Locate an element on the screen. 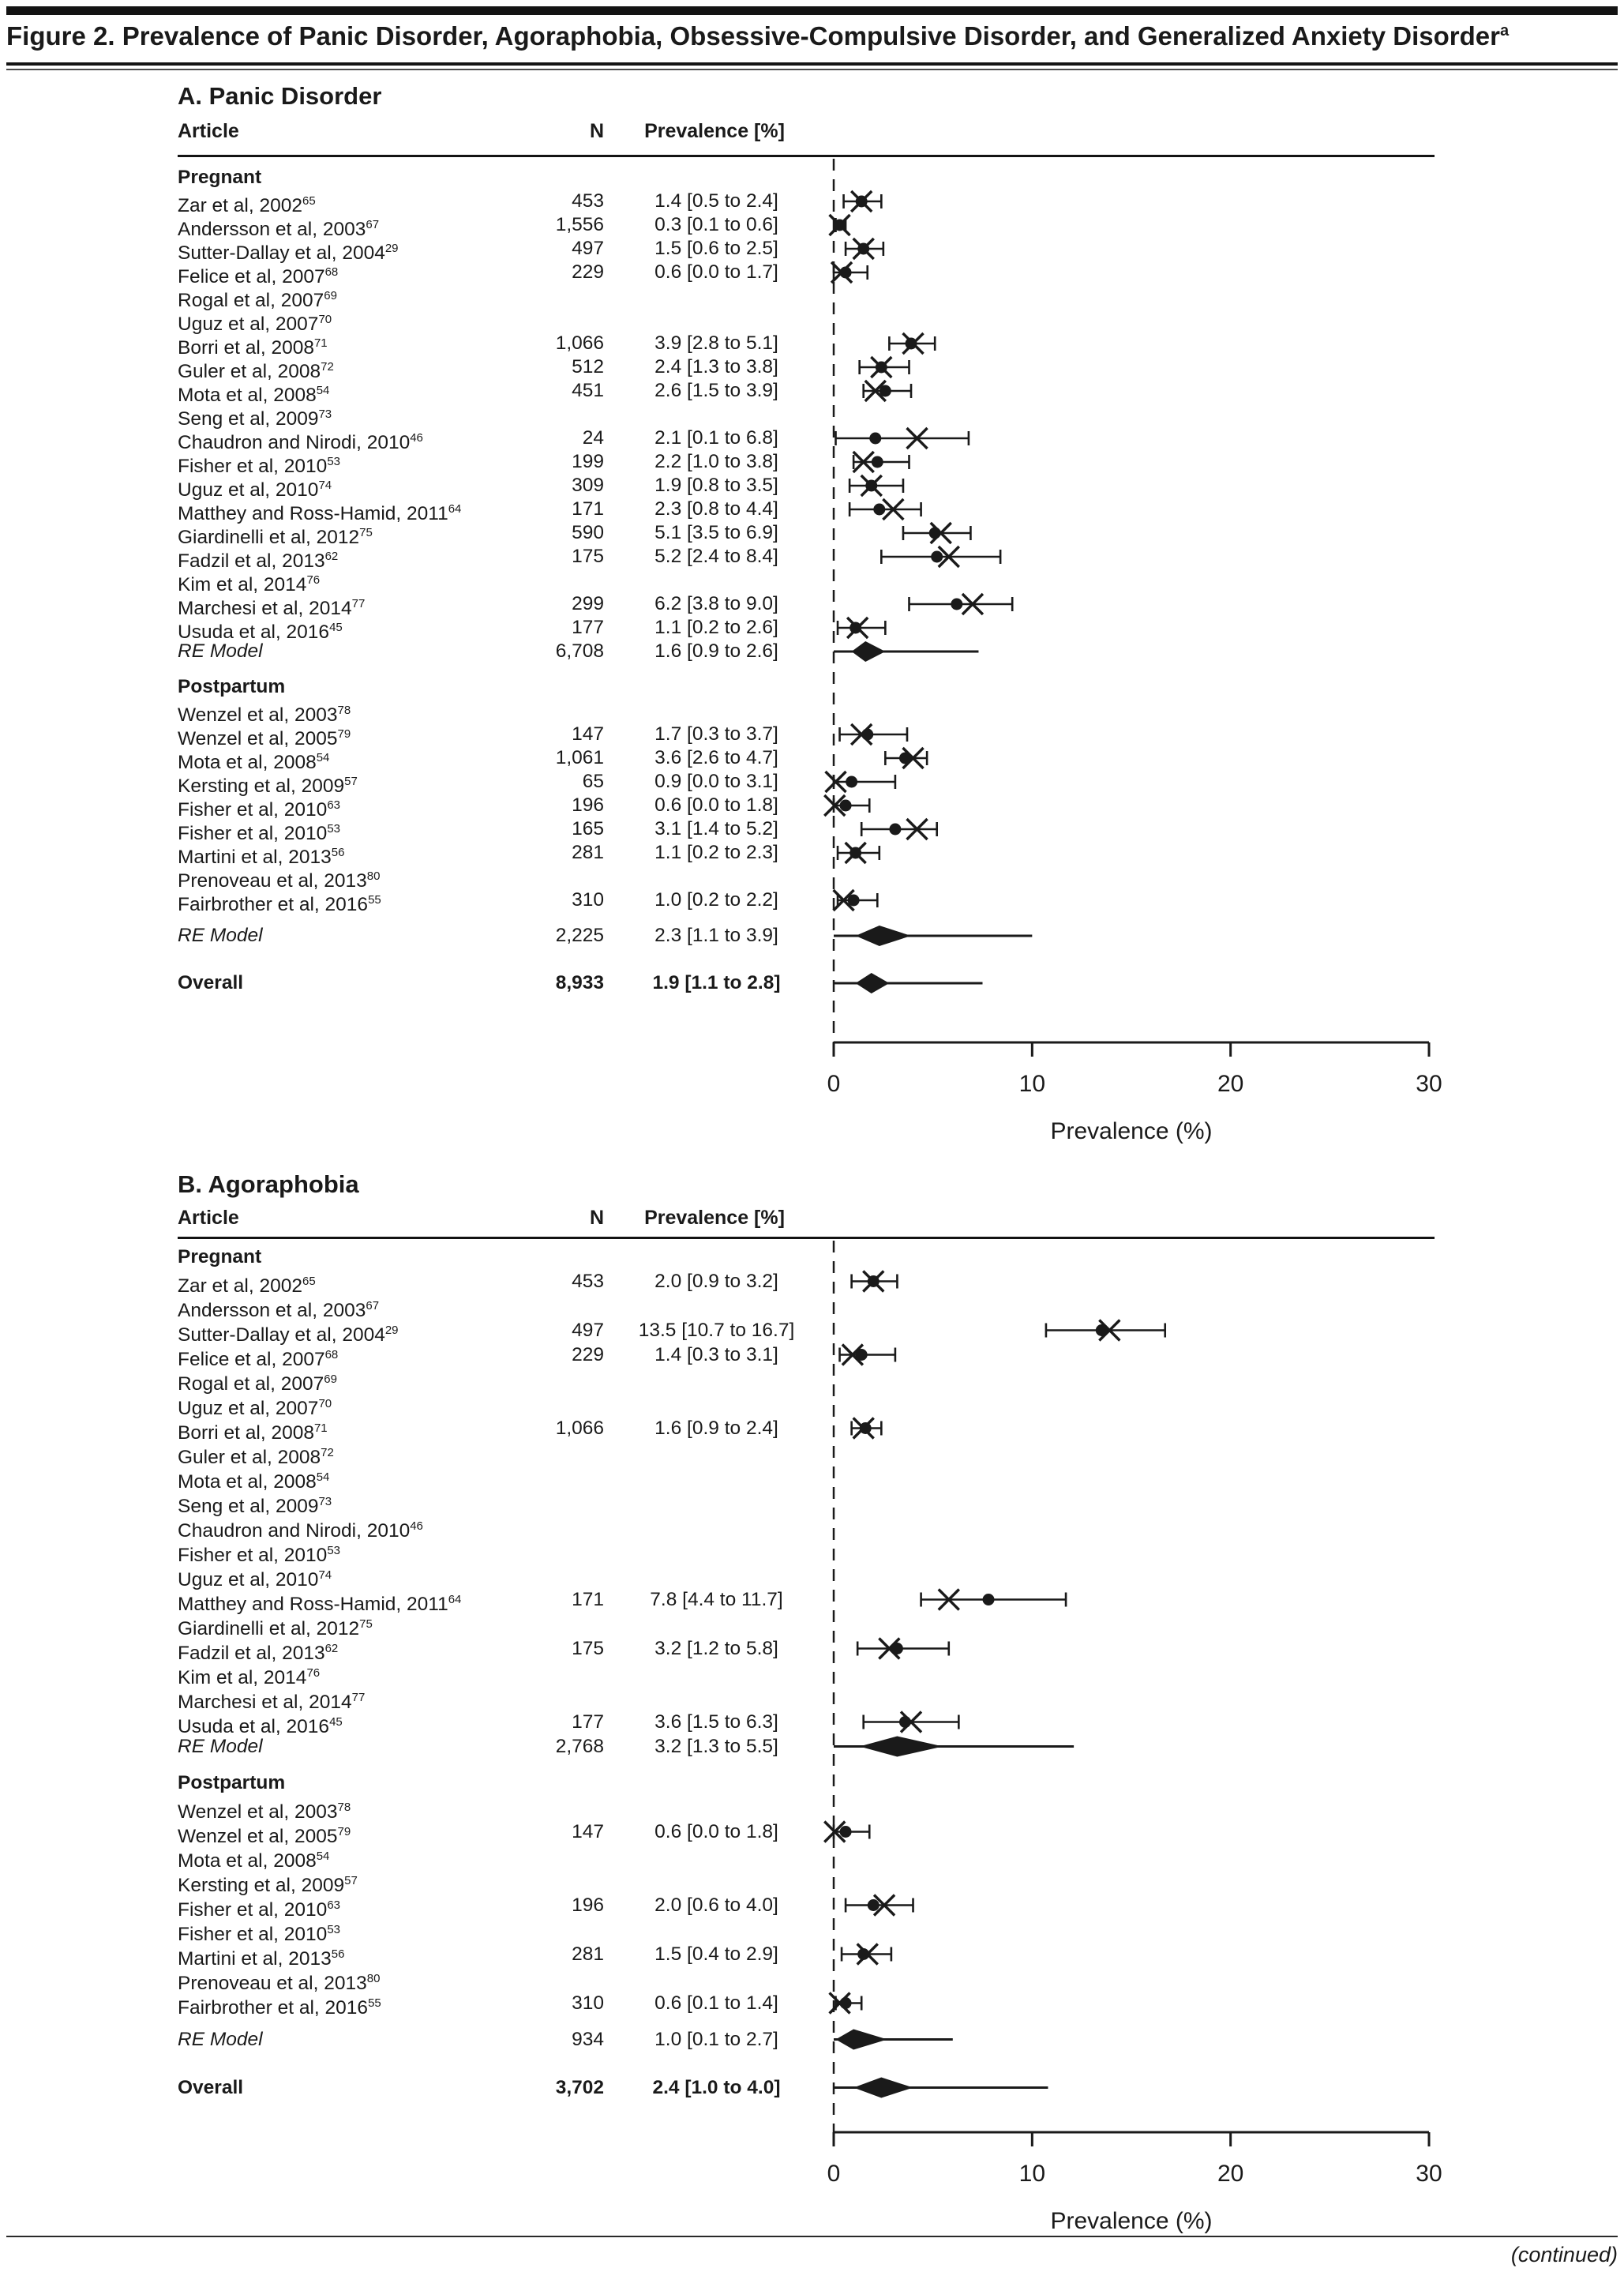 The image size is (1624, 2272). prevalence-ci-value: 2.2 [1.0 to 3.8] is located at coordinates (716, 461).